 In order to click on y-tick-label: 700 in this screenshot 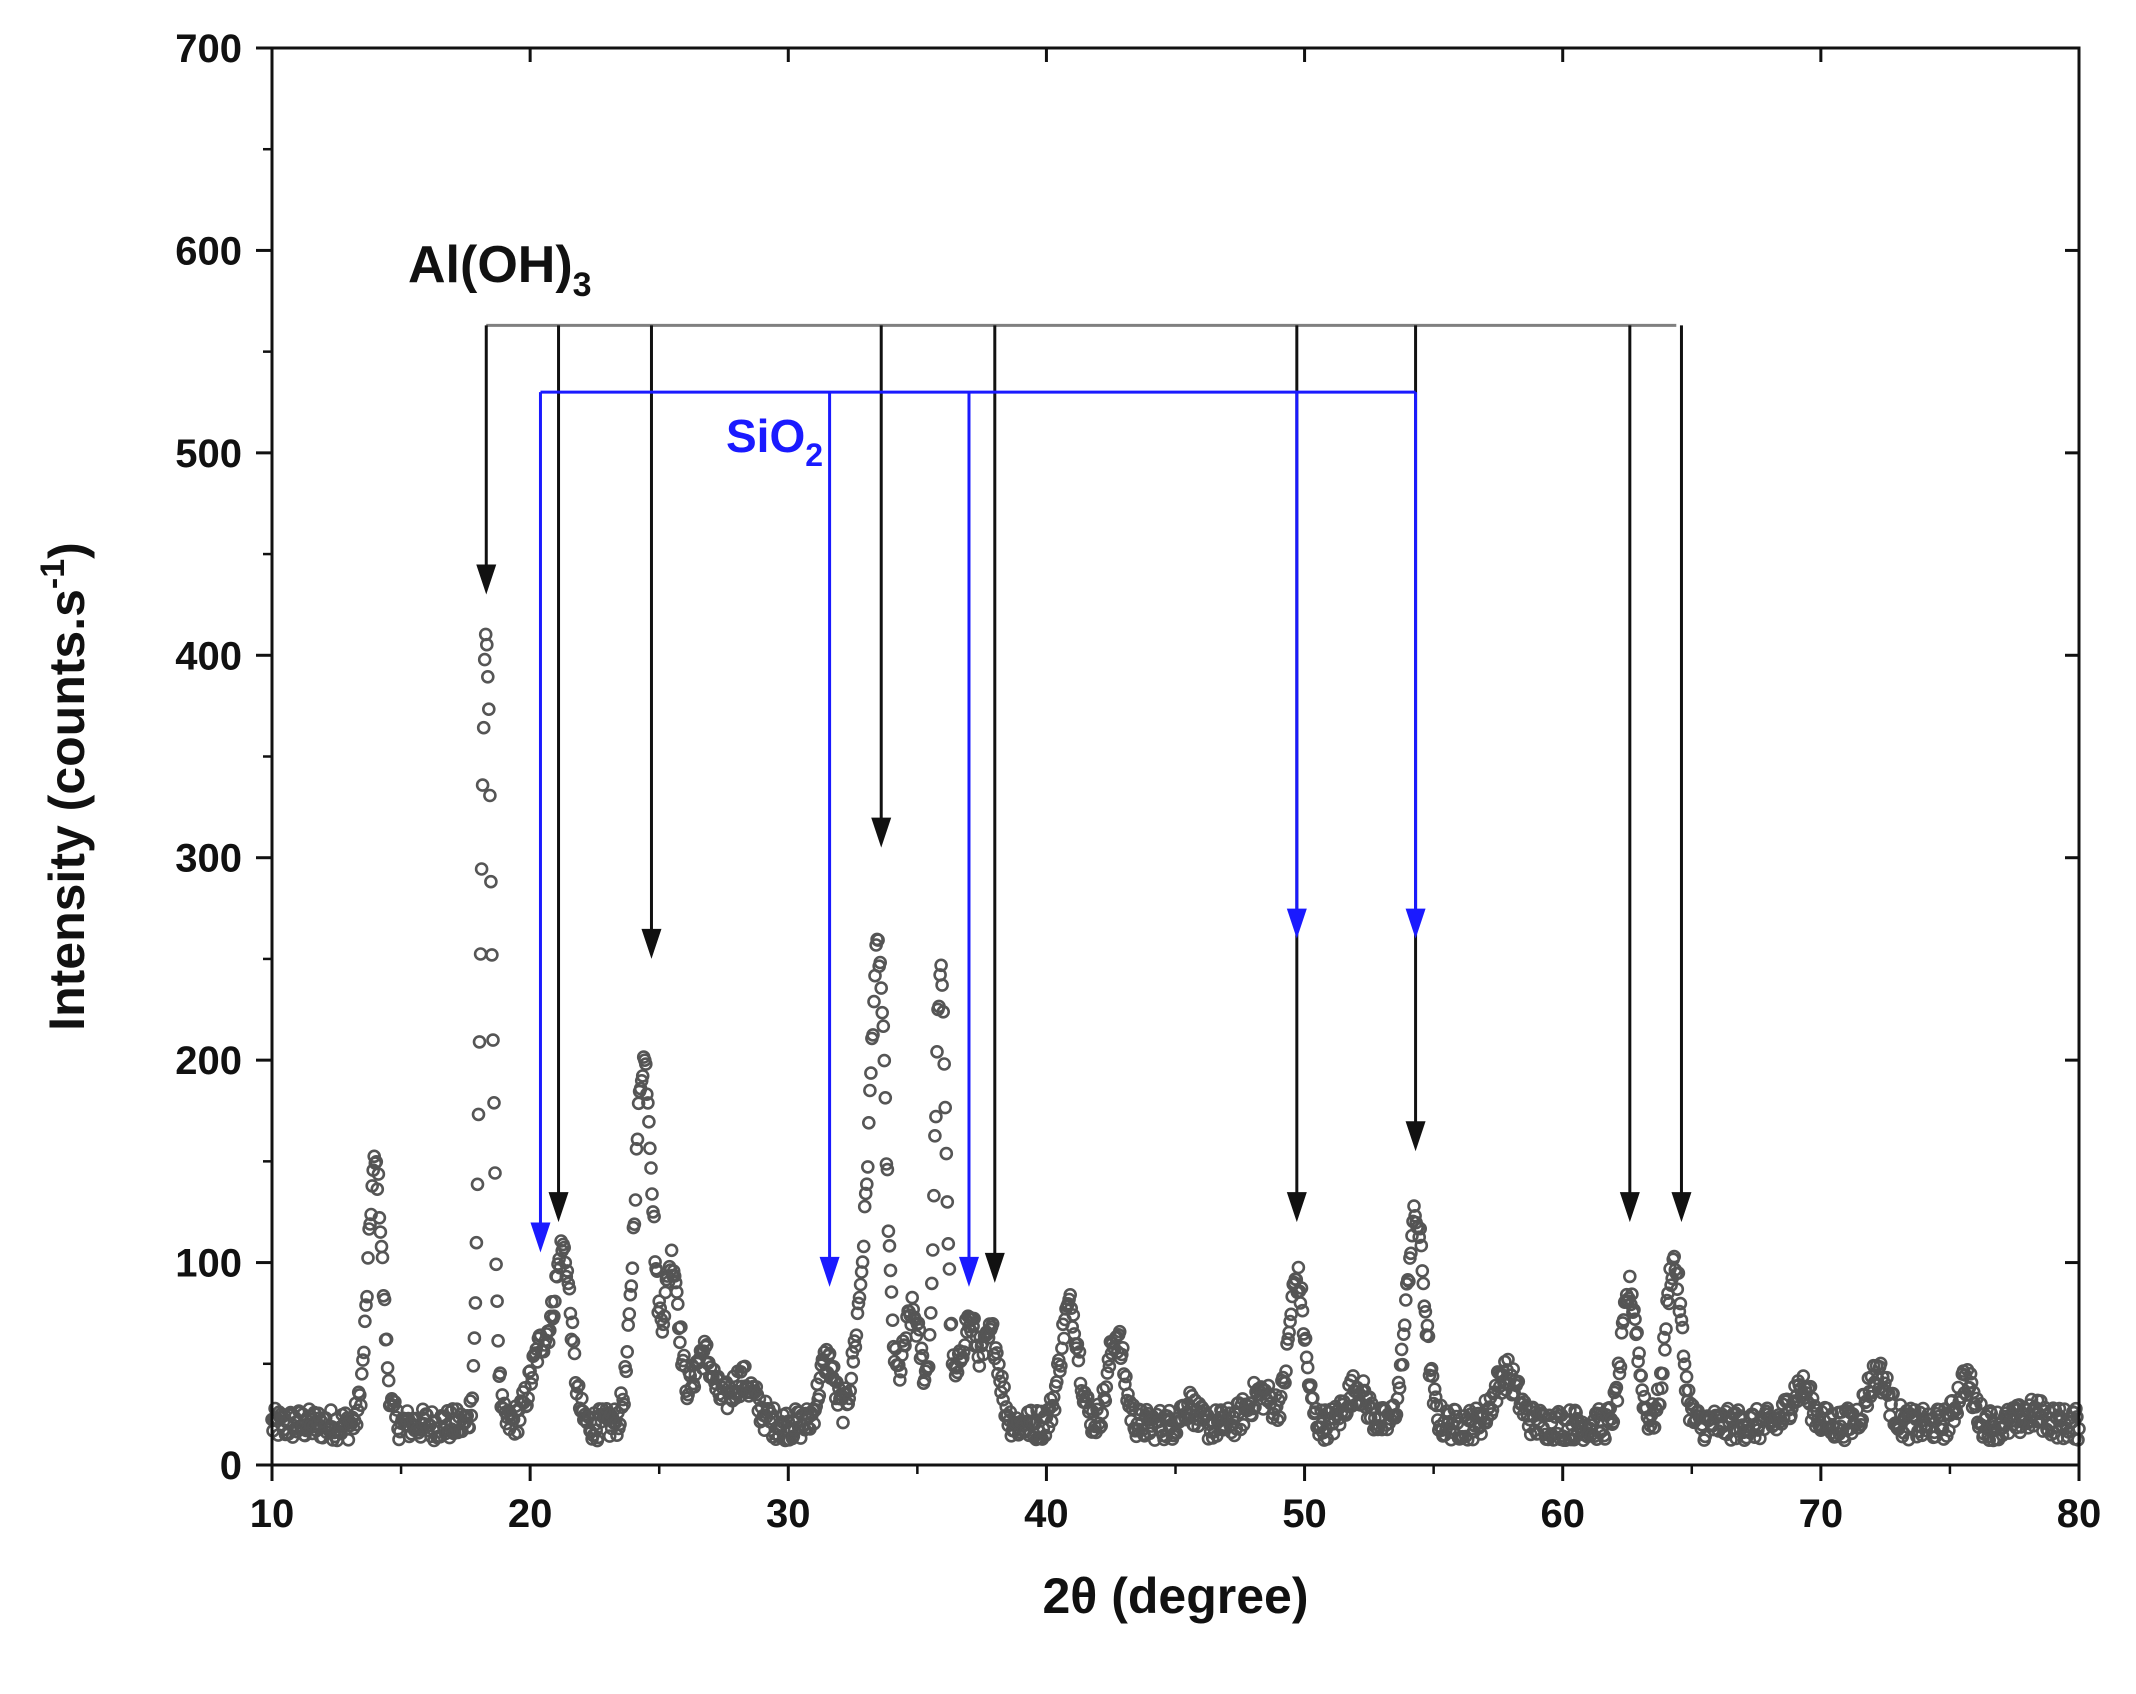, I will do `click(208, 49)`.